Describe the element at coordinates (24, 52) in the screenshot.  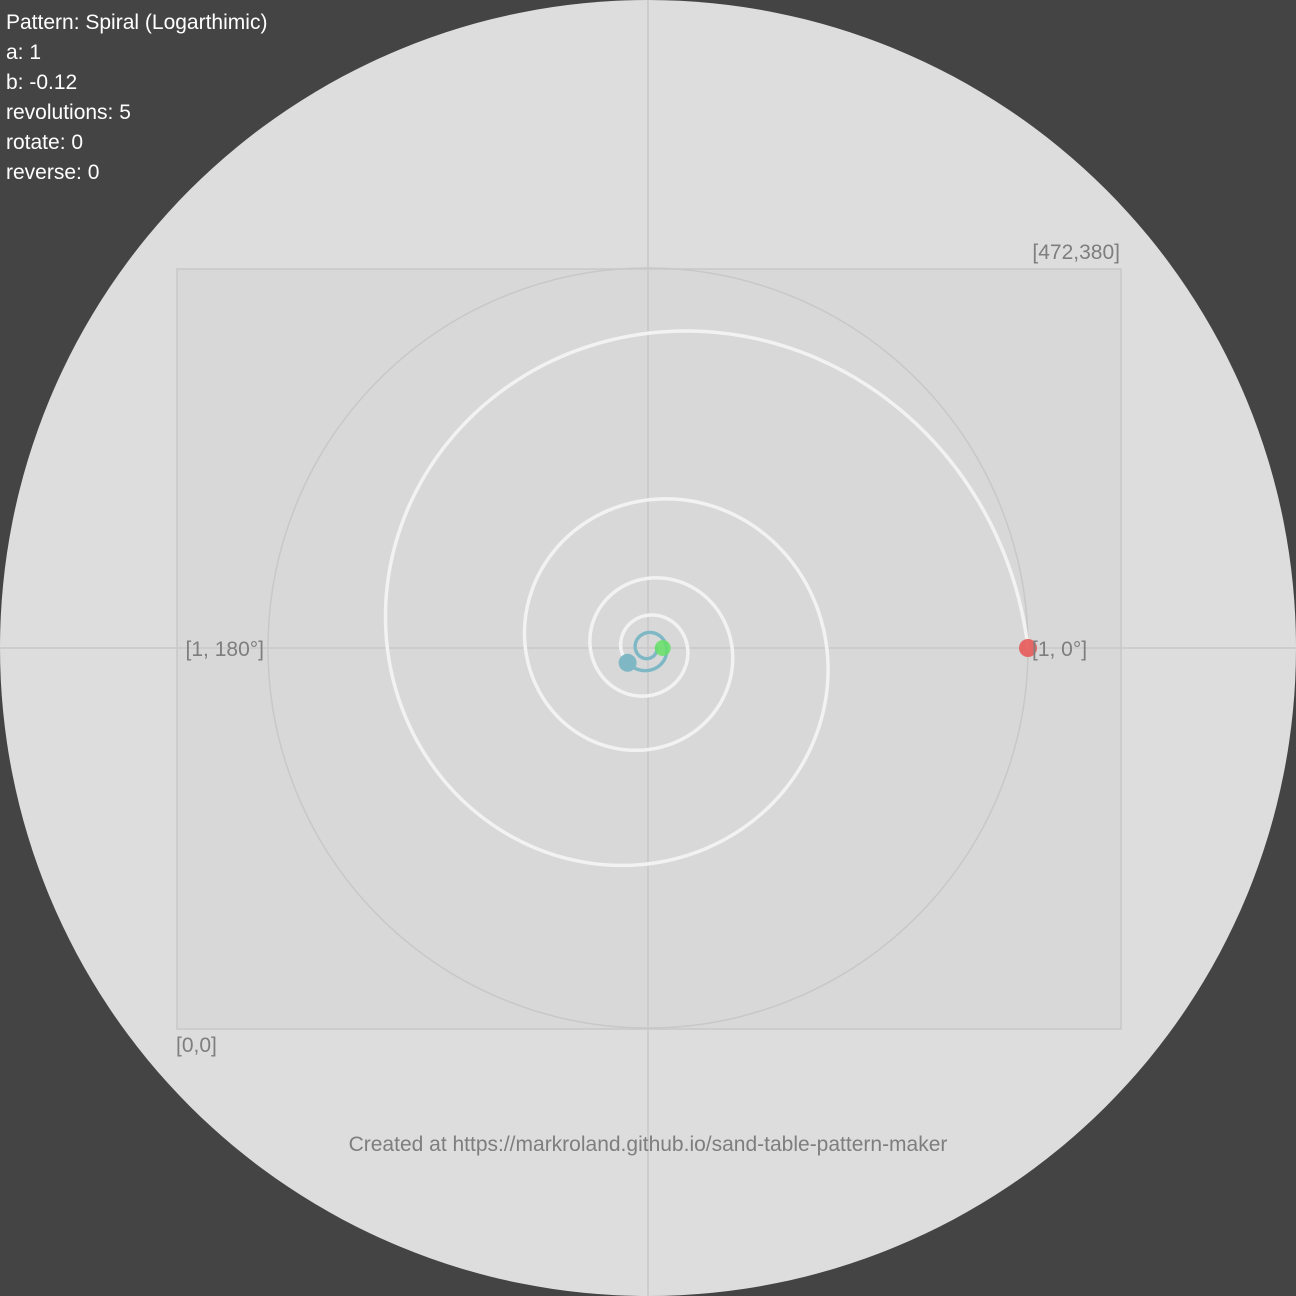
I see `param-a-text: a: 1` at that location.